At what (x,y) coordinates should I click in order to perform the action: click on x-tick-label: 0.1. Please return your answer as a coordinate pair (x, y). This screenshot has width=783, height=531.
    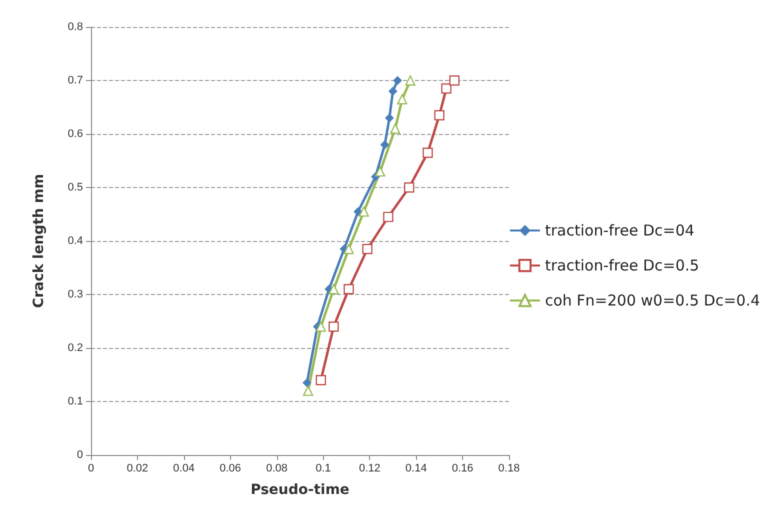
    Looking at the image, I should click on (323, 468).